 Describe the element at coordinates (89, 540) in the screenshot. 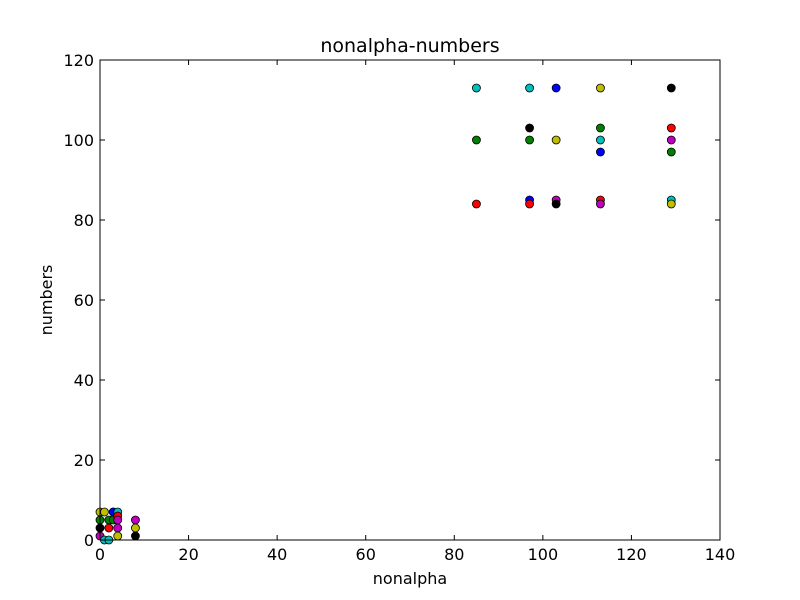

I see `y-tick-label: 0` at that location.